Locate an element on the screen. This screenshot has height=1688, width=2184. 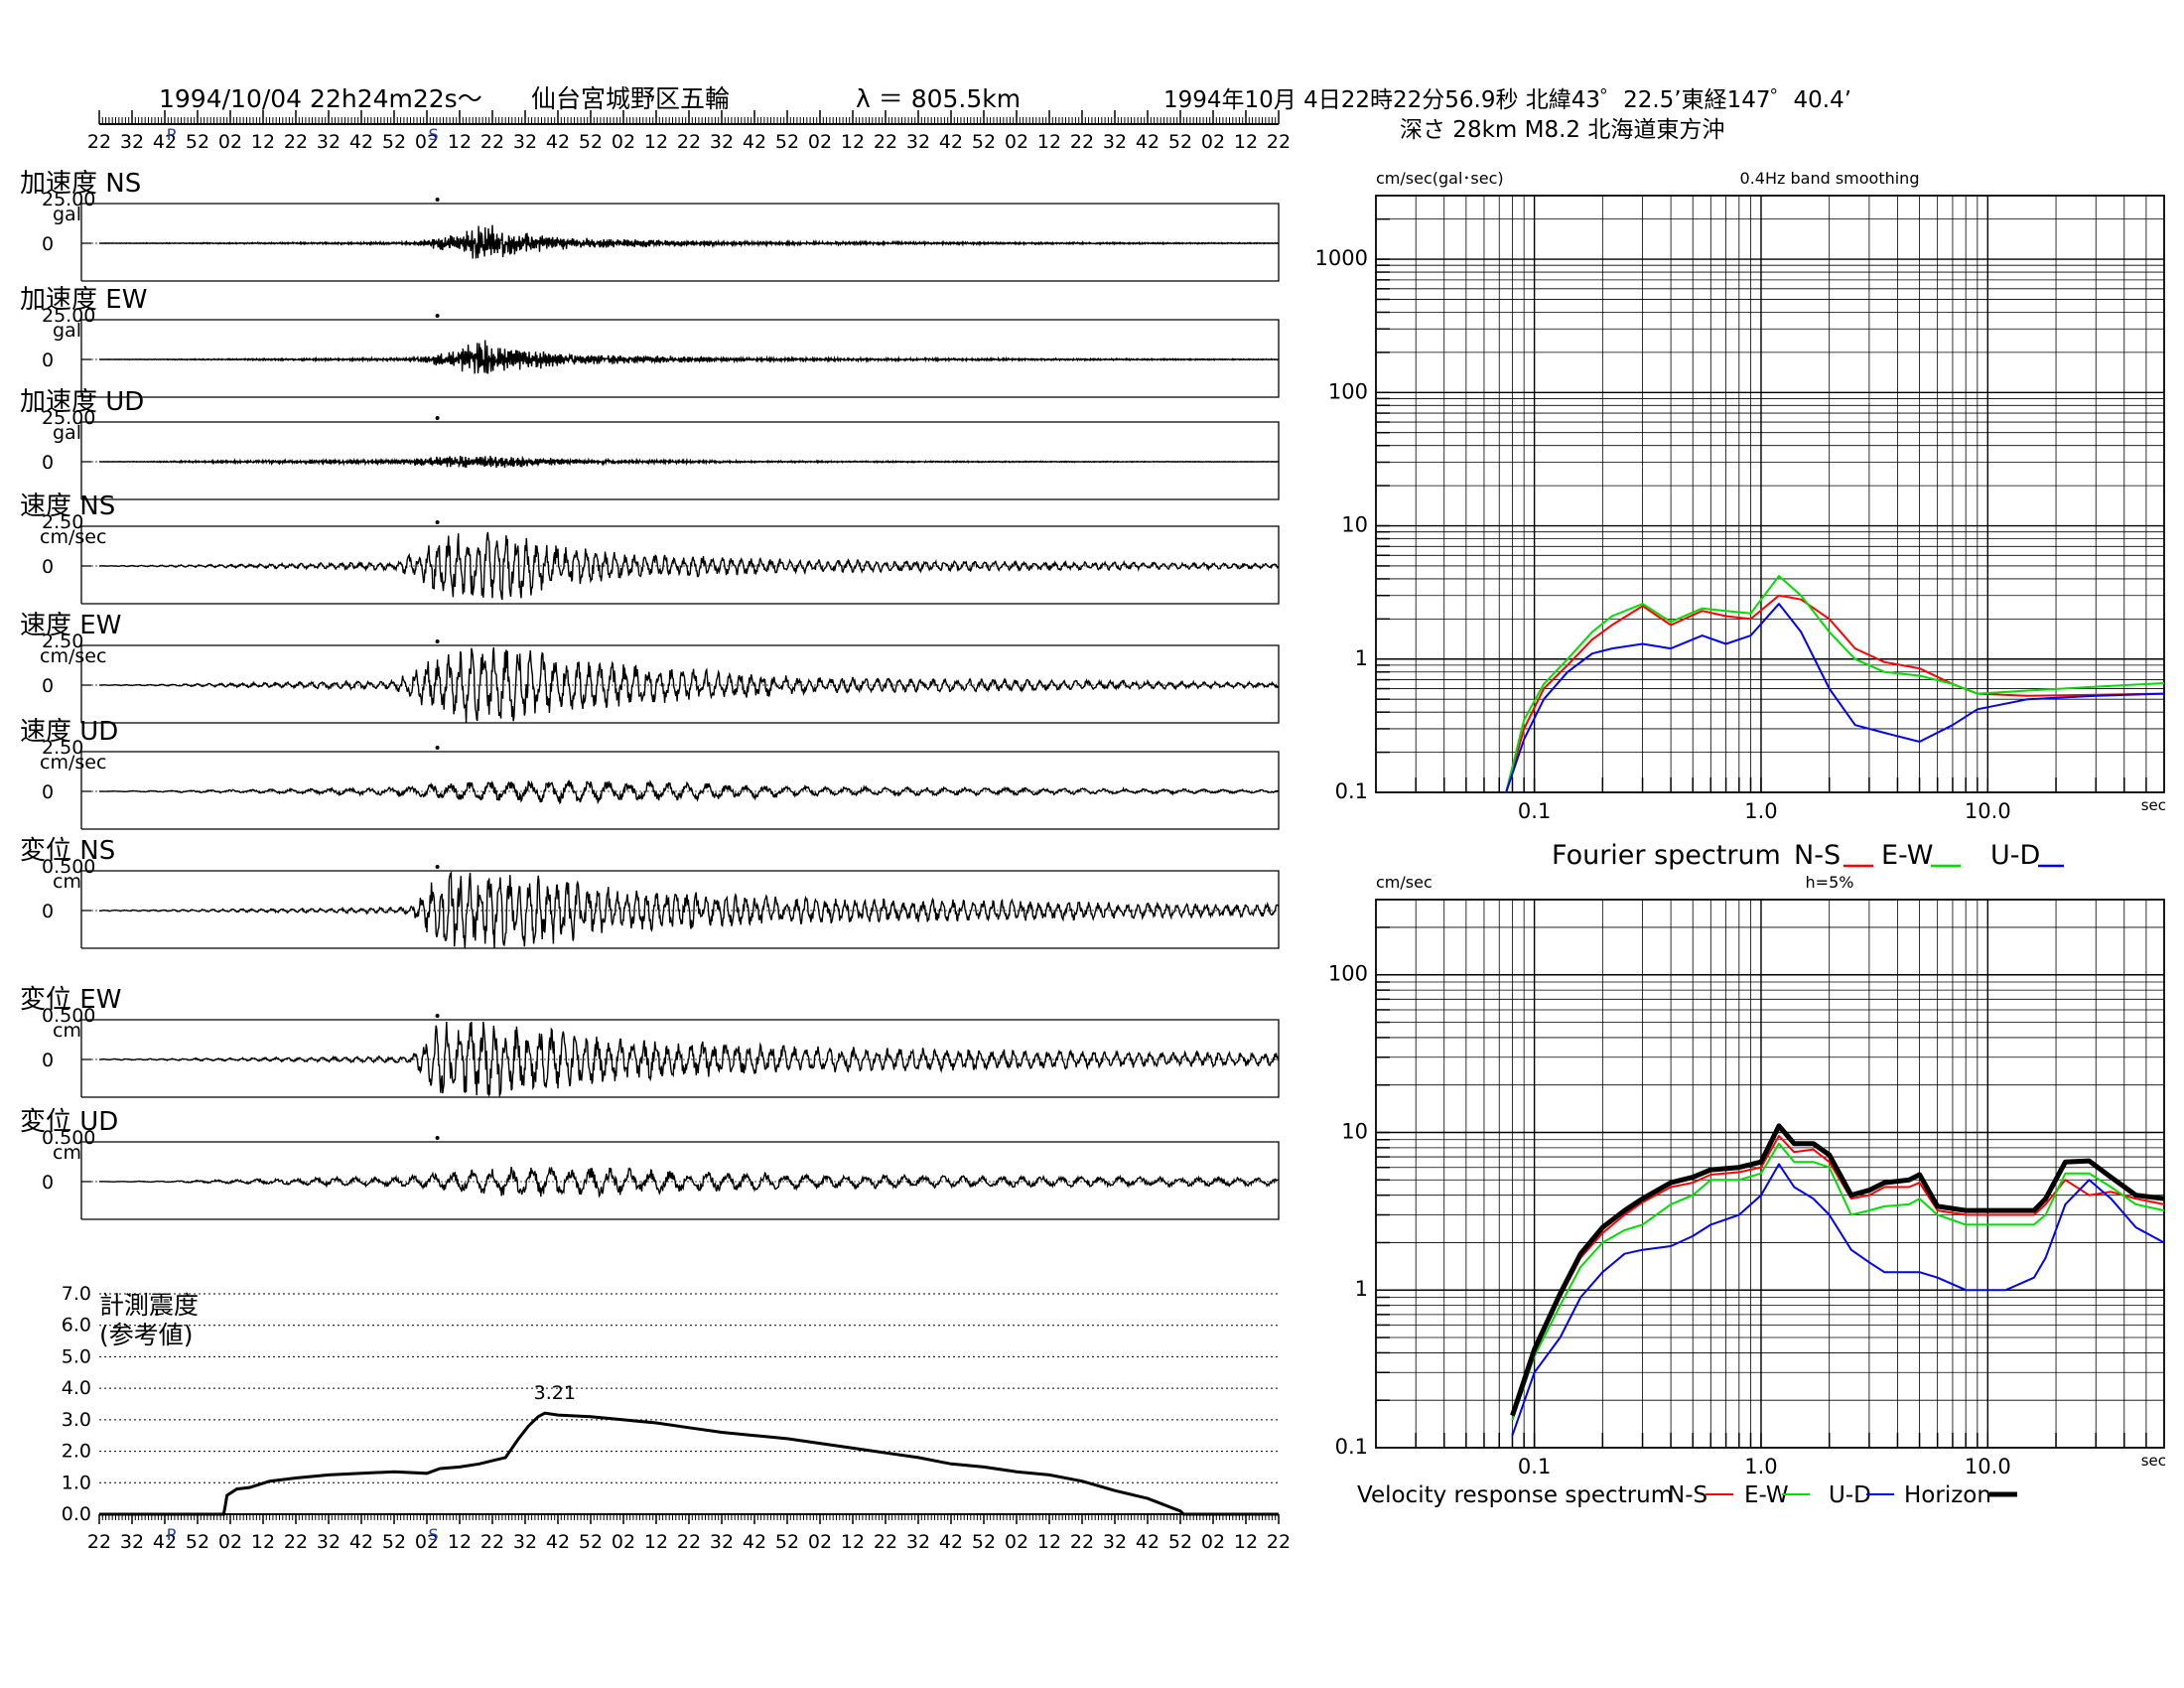
fourier-legend-label: U-D is located at coordinates (2015, 855).